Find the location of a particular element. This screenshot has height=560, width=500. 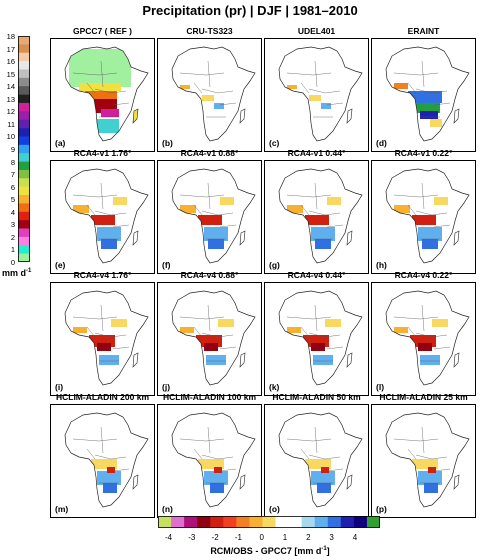

reference-colorbar-tick: 18 is located at coordinates (10, 36).